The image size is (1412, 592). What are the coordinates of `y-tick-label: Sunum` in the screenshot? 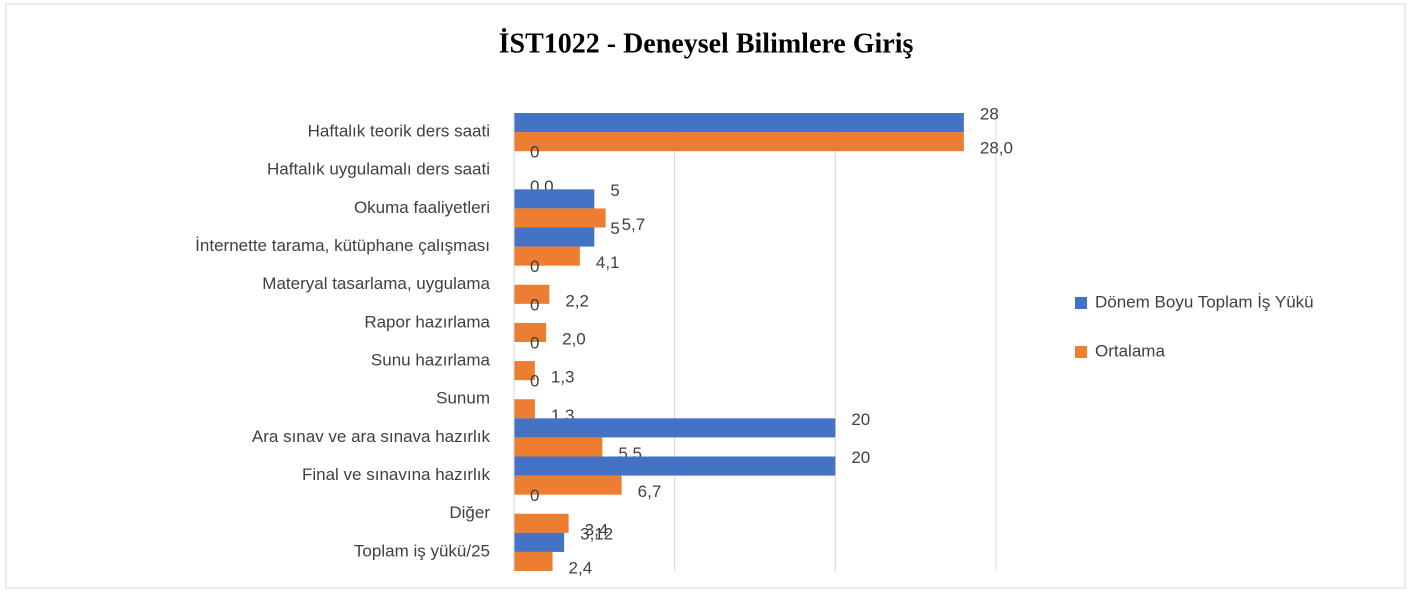 It's located at (463, 398).